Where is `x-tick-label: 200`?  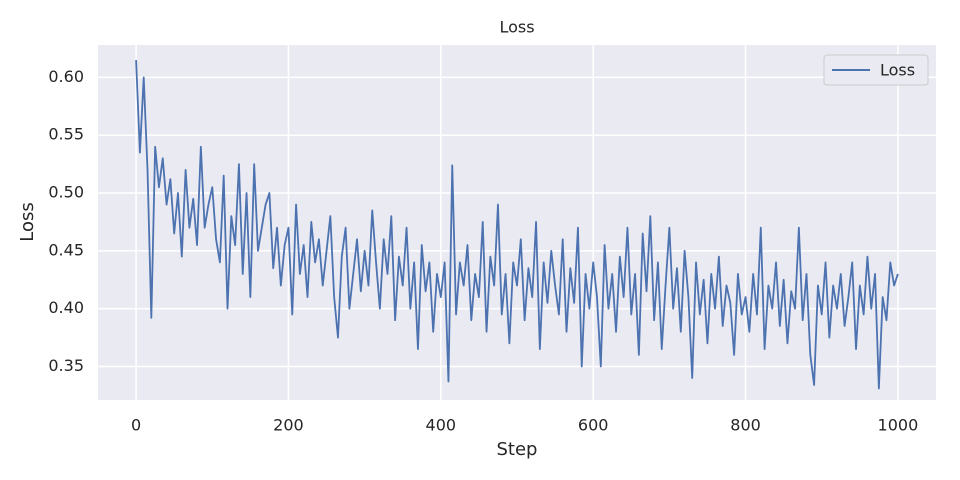
x-tick-label: 200 is located at coordinates (288, 425).